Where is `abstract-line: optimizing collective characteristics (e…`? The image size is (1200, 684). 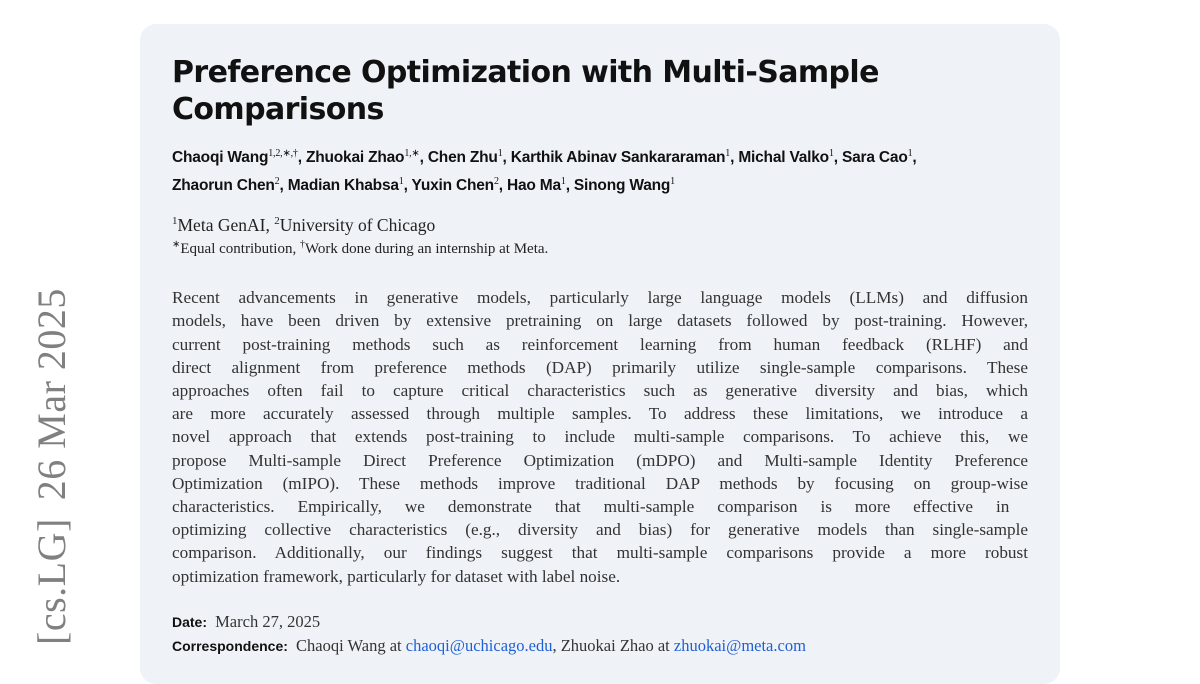
abstract-line: optimizing collective characteristics (e… is located at coordinates (600, 530).